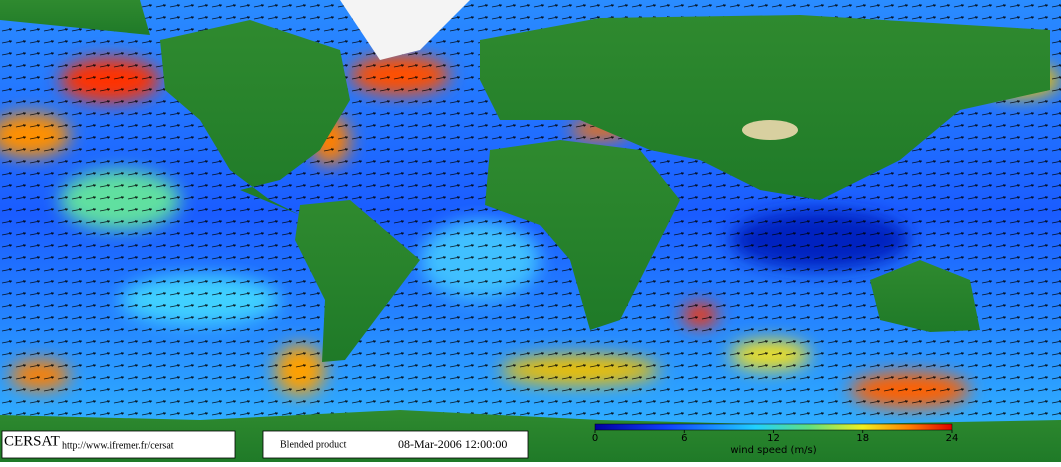 This screenshot has width=1061, height=467. I want to click on footer-box-left, so click(118, 444).